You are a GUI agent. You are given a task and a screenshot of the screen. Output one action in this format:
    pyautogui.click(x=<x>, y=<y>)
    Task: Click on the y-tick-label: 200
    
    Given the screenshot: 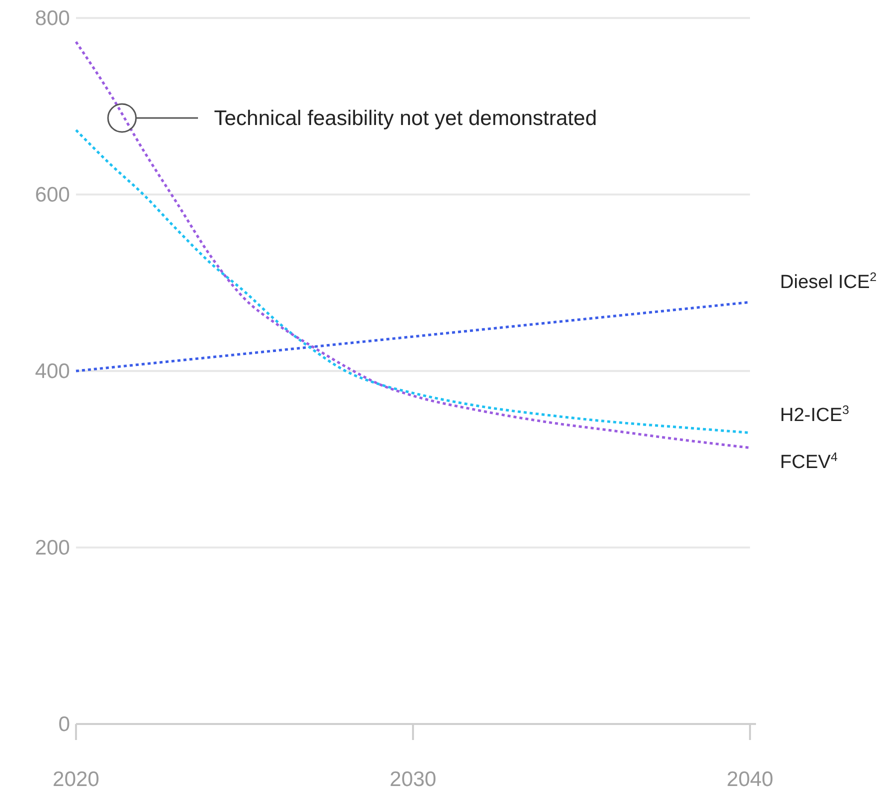 What is the action you would take?
    pyautogui.click(x=52, y=548)
    